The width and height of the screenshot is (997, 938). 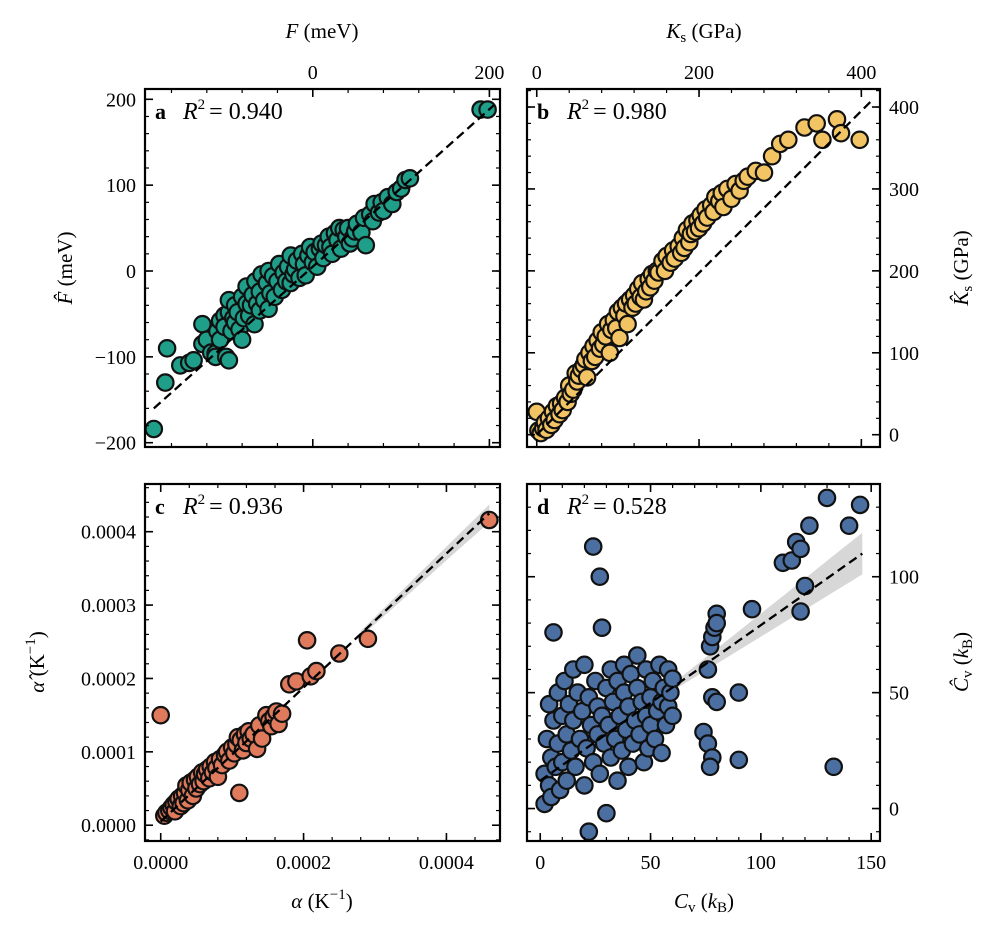 I want to click on panel-b-frame, so click(x=703, y=268).